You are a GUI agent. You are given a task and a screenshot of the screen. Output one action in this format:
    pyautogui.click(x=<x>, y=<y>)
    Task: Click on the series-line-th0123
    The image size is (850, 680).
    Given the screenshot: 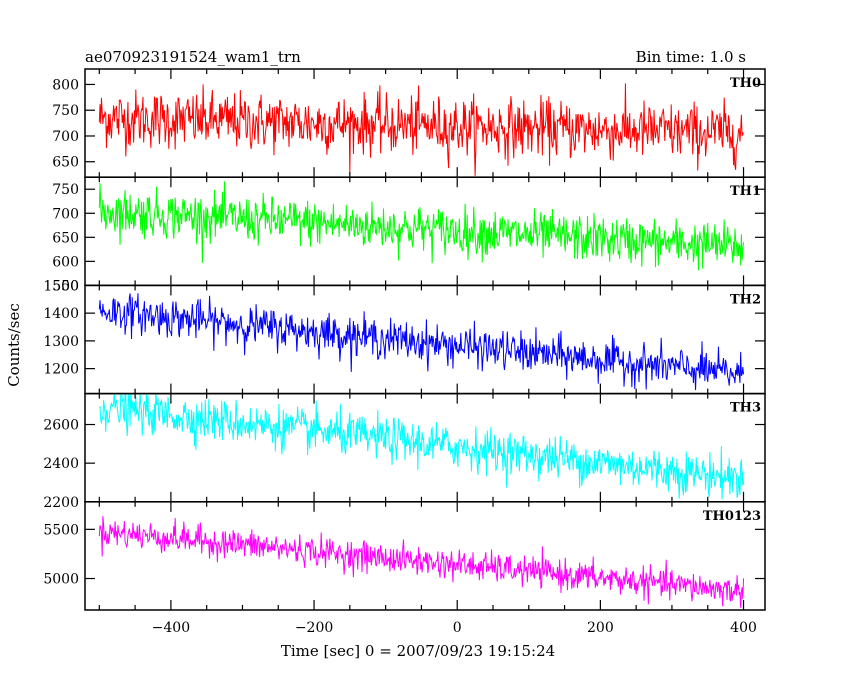 What is the action you would take?
    pyautogui.click(x=421, y=562)
    